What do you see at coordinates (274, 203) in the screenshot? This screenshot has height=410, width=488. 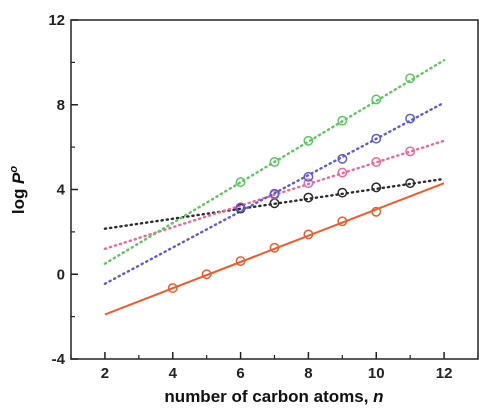 I see `fit-line` at bounding box center [274, 203].